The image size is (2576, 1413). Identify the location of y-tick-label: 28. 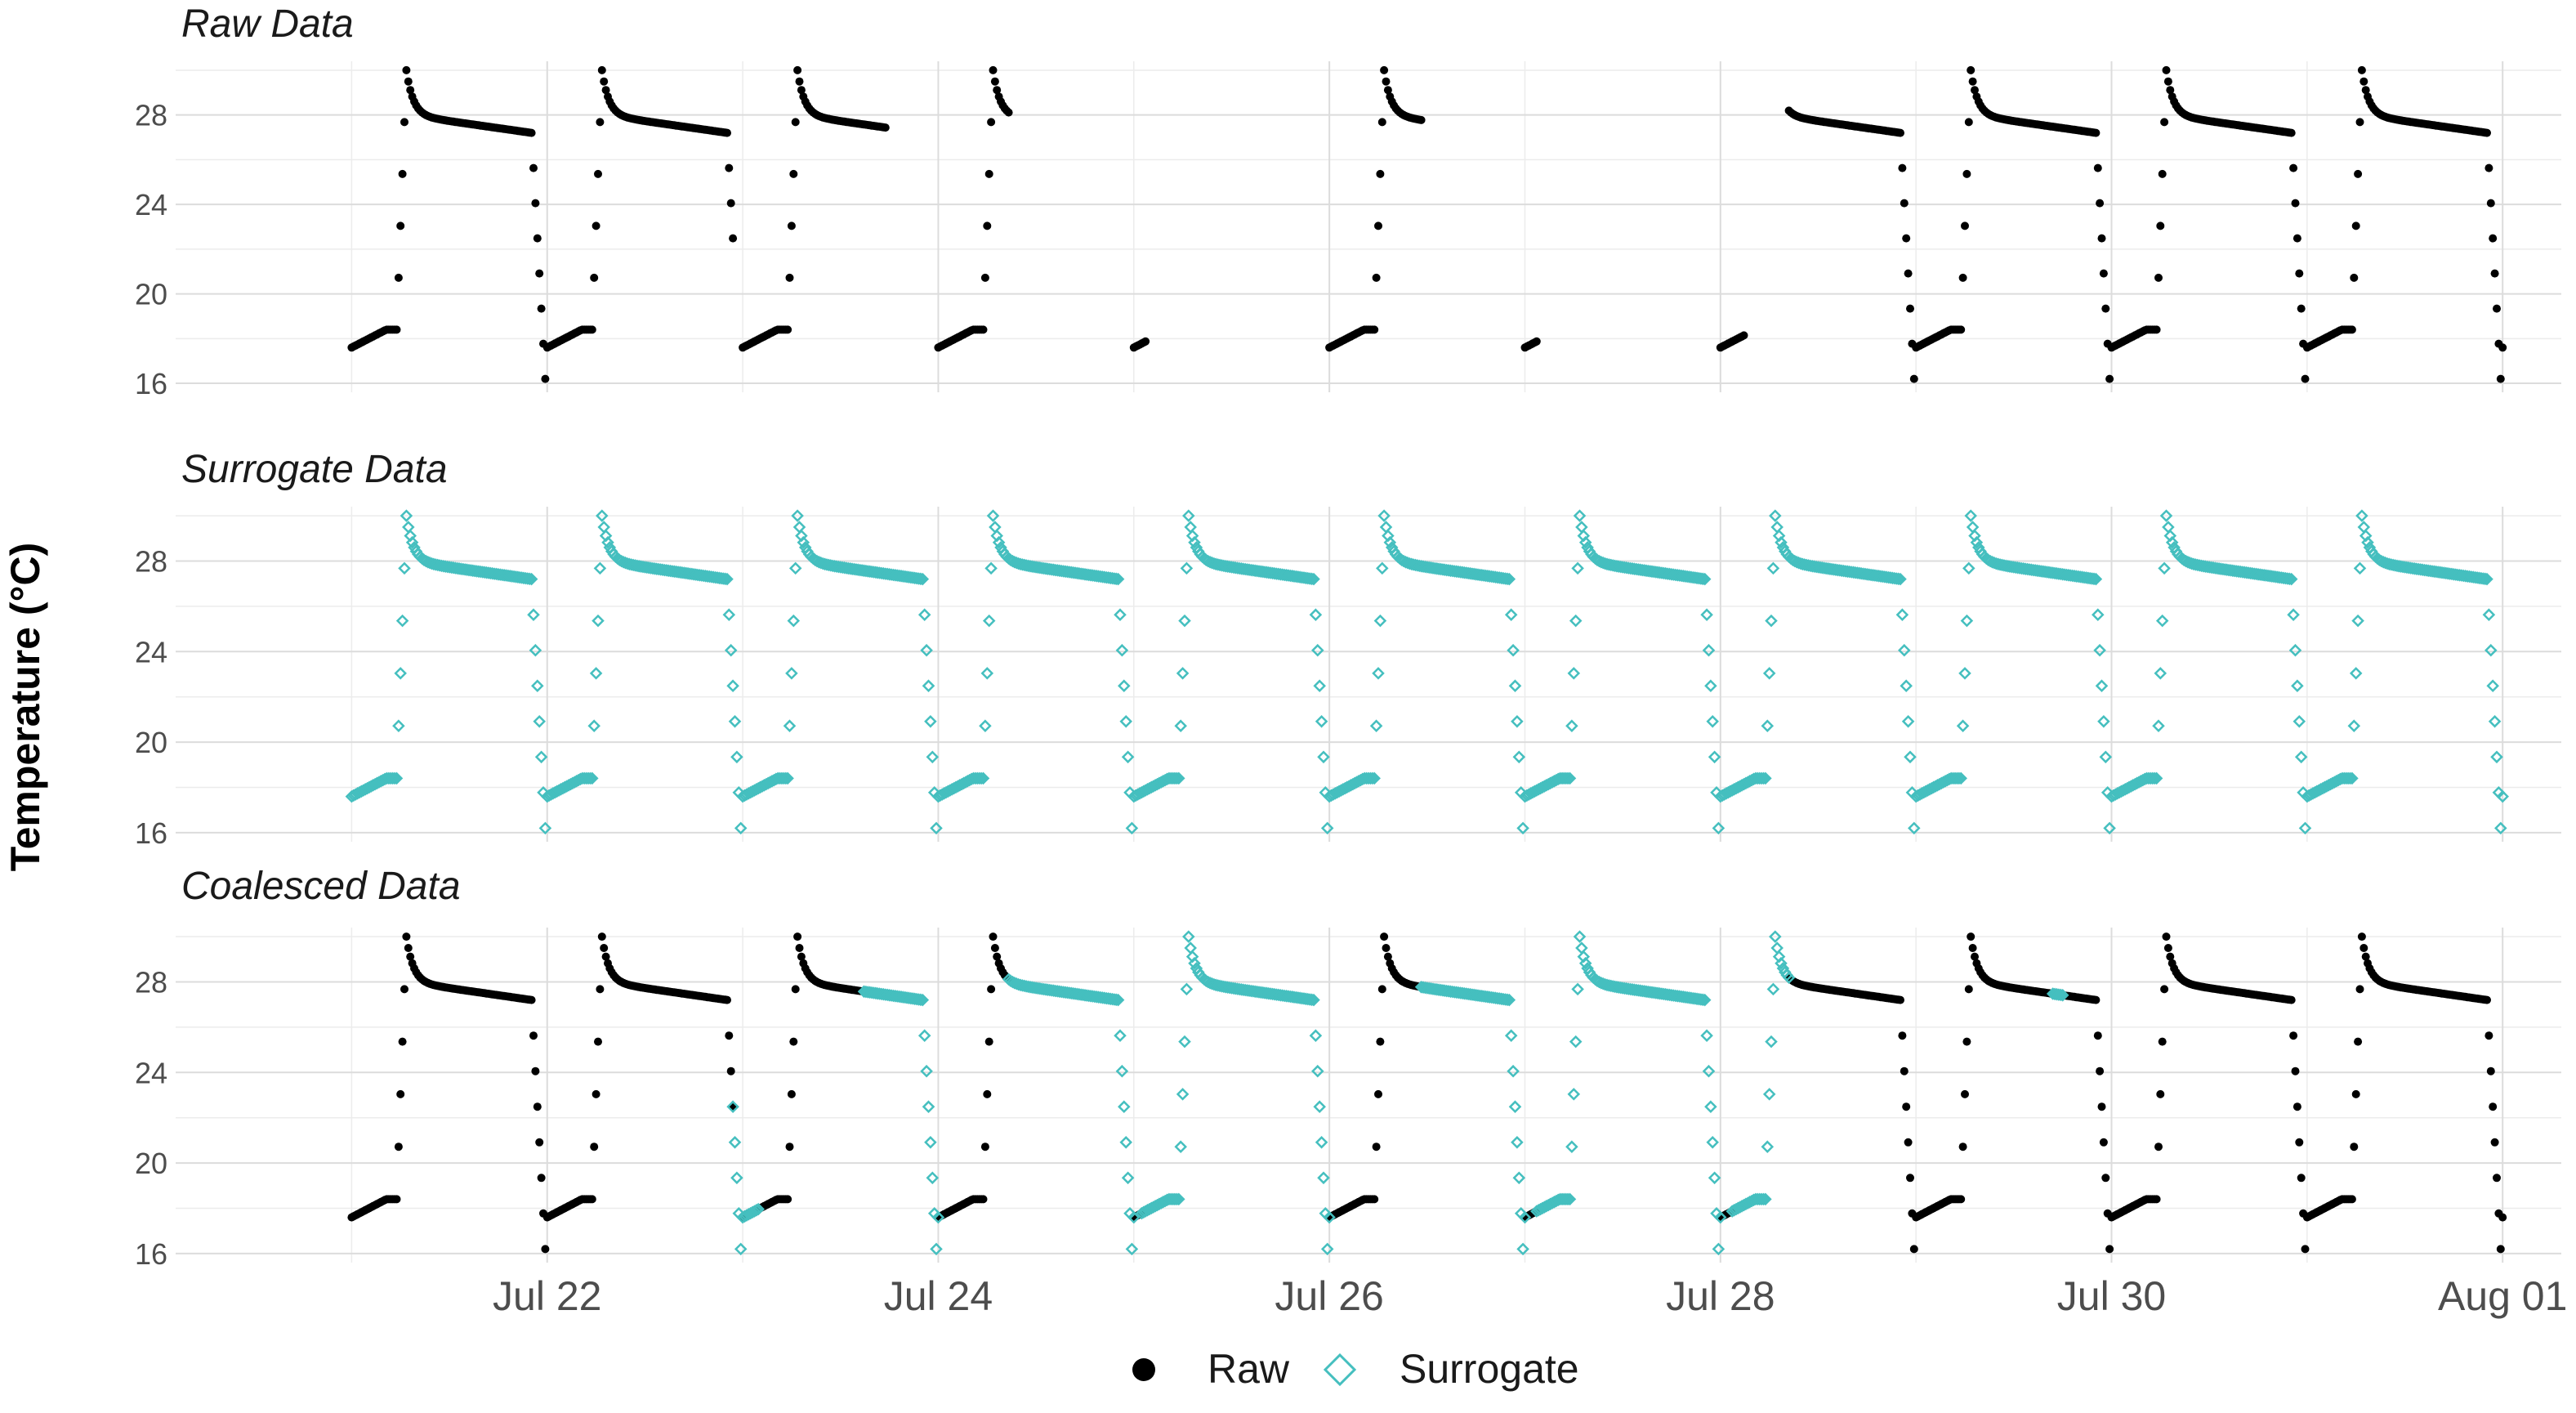
(151, 115).